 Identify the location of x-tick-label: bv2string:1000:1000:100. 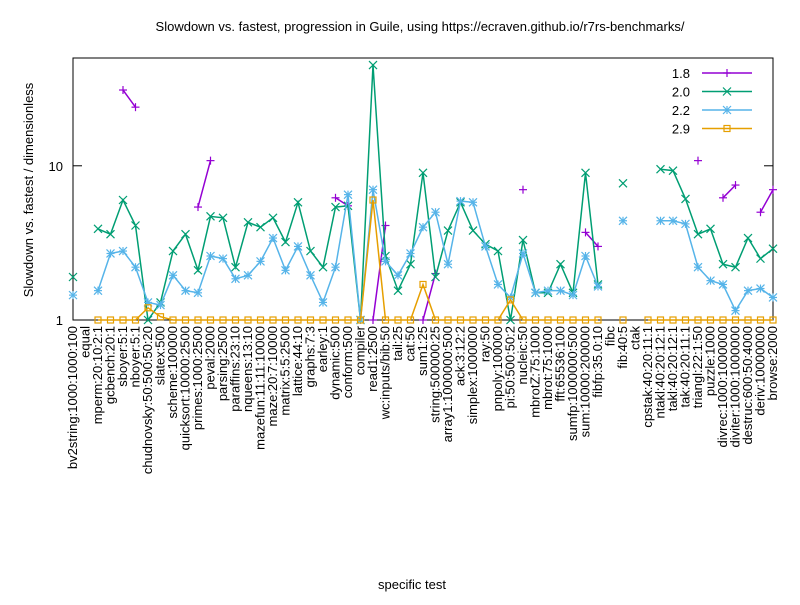
(72, 397).